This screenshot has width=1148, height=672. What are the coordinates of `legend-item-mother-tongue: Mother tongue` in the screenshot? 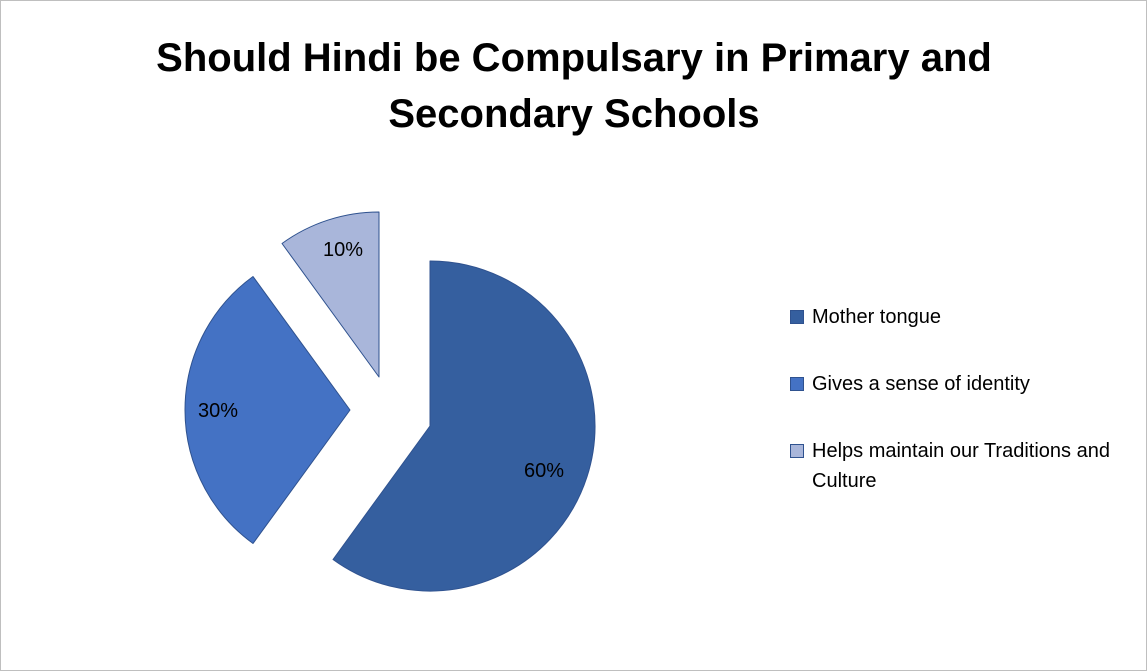 It's located at (965, 317).